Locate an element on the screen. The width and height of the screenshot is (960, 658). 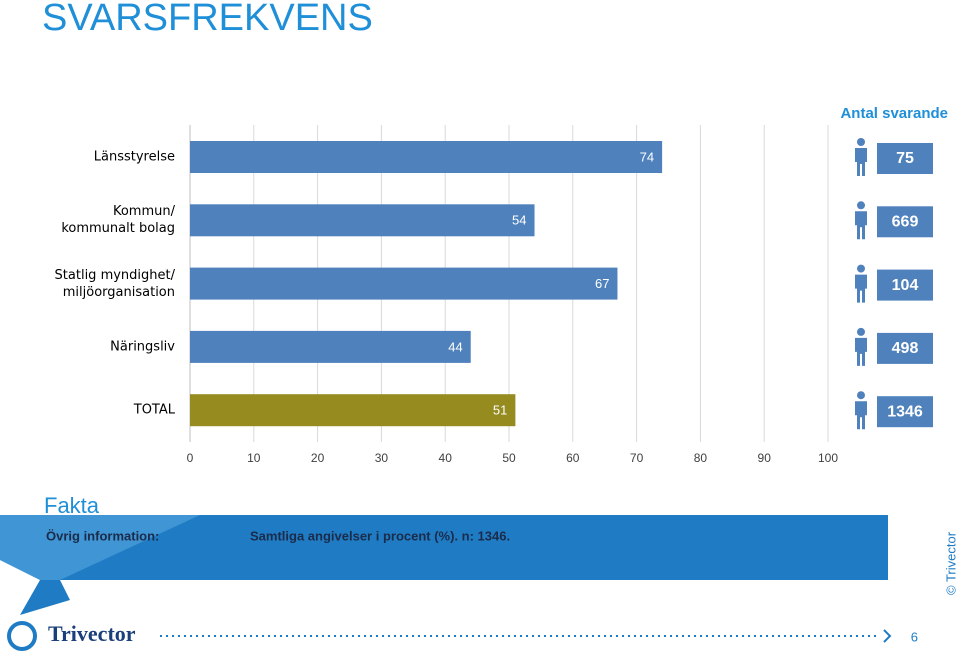
x-tick-label: 90 is located at coordinates (765, 458).